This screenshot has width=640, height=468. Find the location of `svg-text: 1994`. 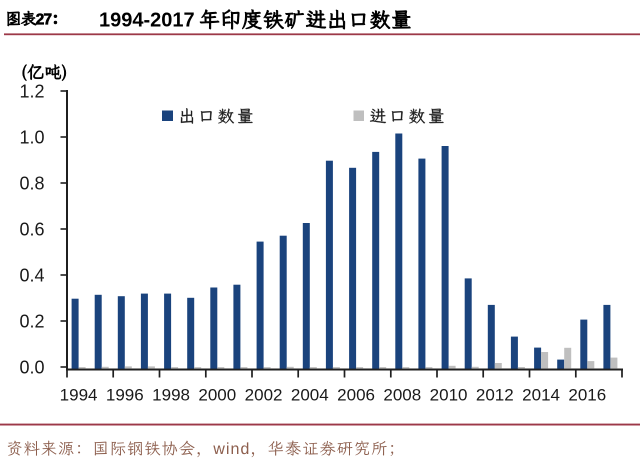

svg-text: 1994 is located at coordinates (79, 395).